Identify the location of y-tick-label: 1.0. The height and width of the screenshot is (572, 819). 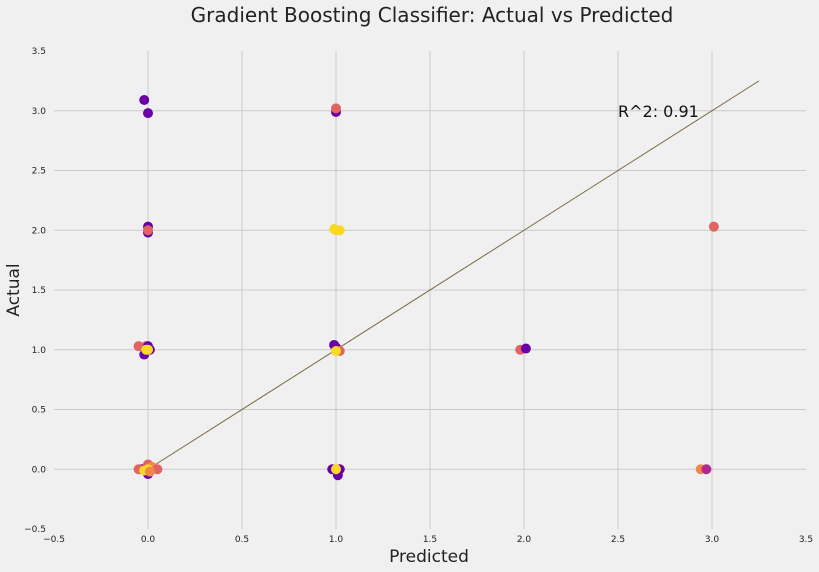
(39, 351).